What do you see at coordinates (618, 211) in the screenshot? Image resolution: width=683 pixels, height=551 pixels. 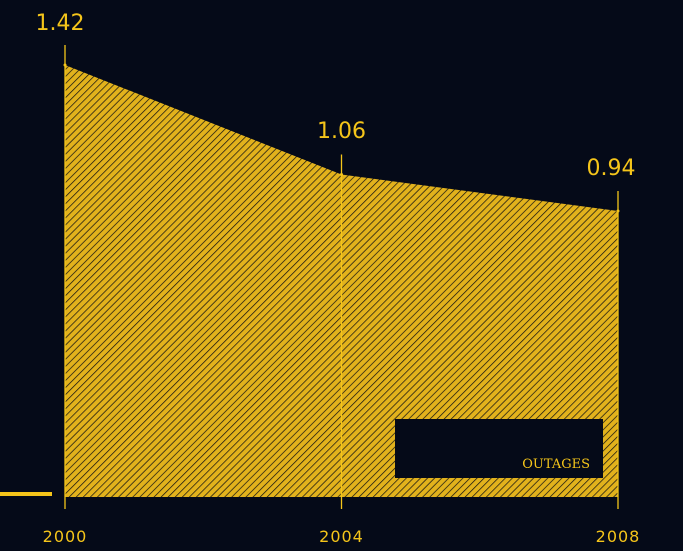 I see `data-point-2008` at bounding box center [618, 211].